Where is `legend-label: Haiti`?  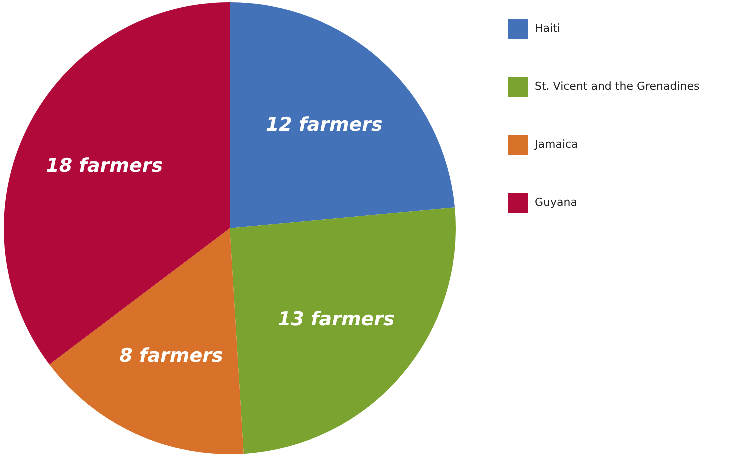 legend-label: Haiti is located at coordinates (547, 28).